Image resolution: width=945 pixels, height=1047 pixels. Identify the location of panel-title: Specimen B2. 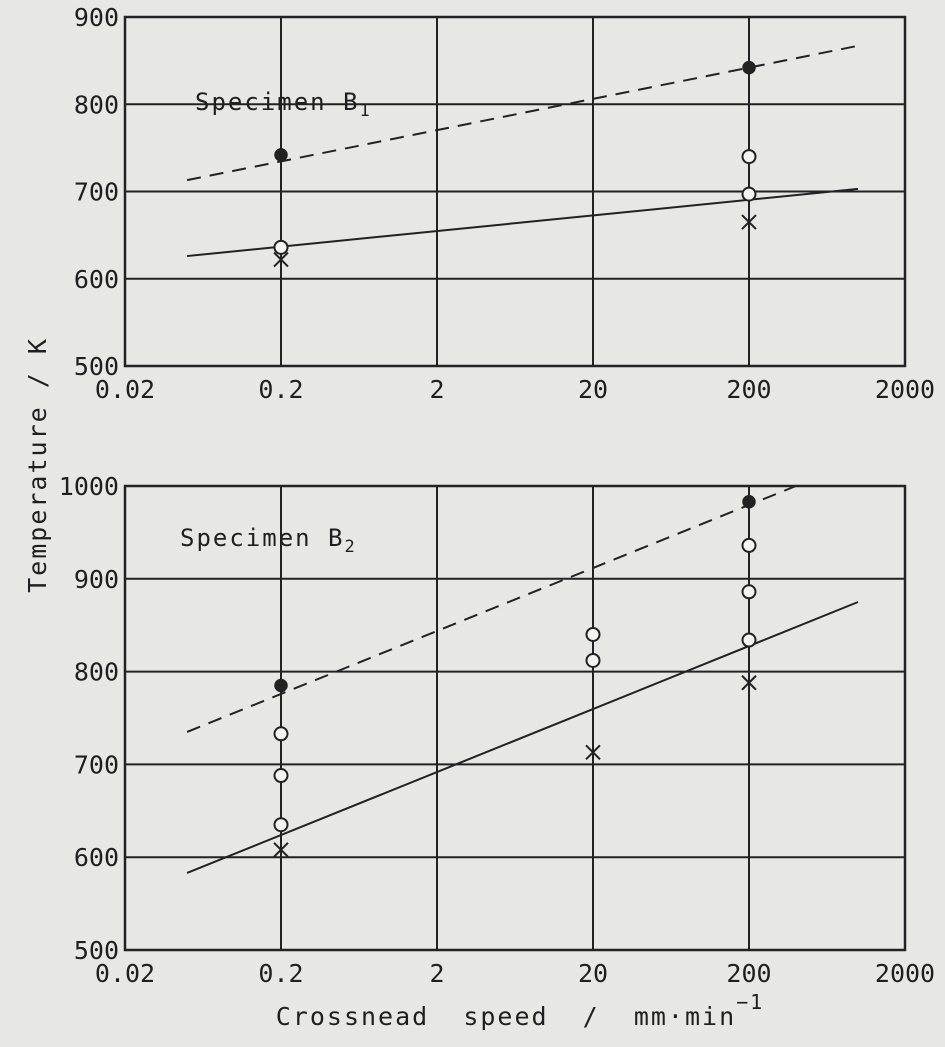
(268, 540).